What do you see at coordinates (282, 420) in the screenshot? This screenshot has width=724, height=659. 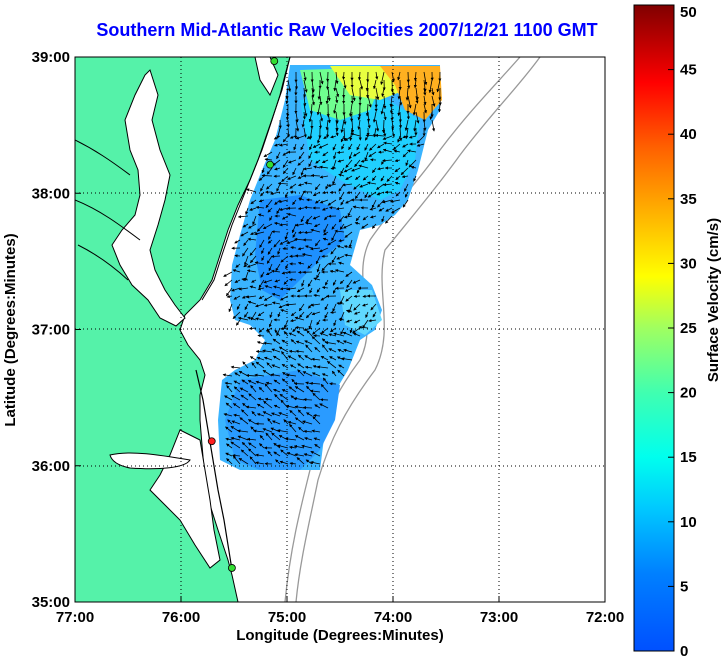 I see `velocity-south-blue` at bounding box center [282, 420].